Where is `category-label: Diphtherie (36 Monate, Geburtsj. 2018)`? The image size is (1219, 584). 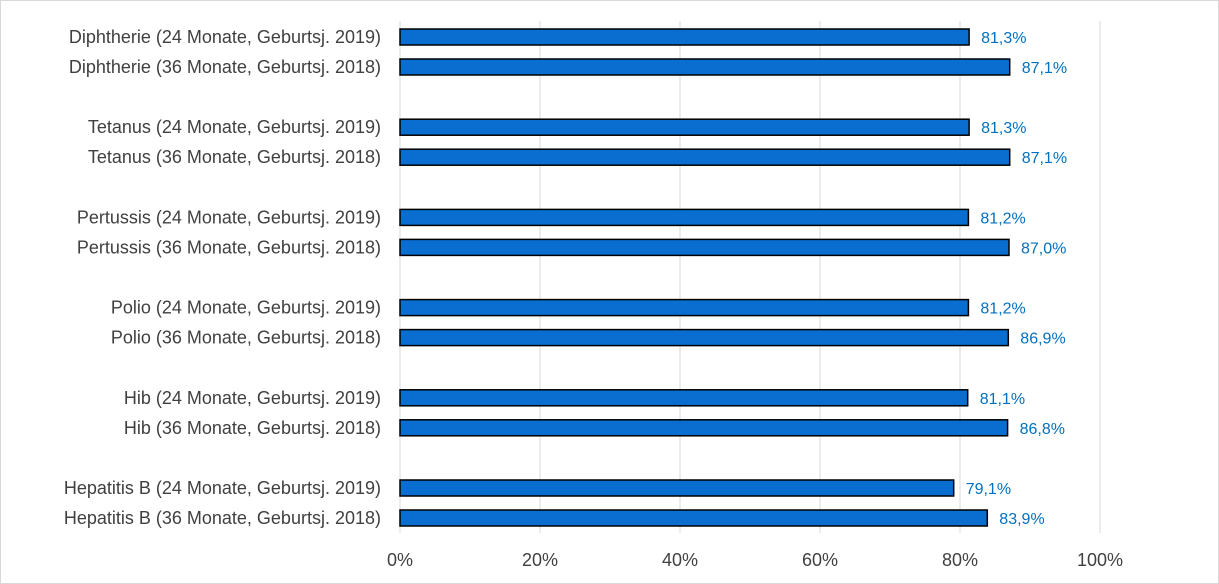
category-label: Diphtherie (36 Monate, Geburtsj. 2018) is located at coordinates (225, 67).